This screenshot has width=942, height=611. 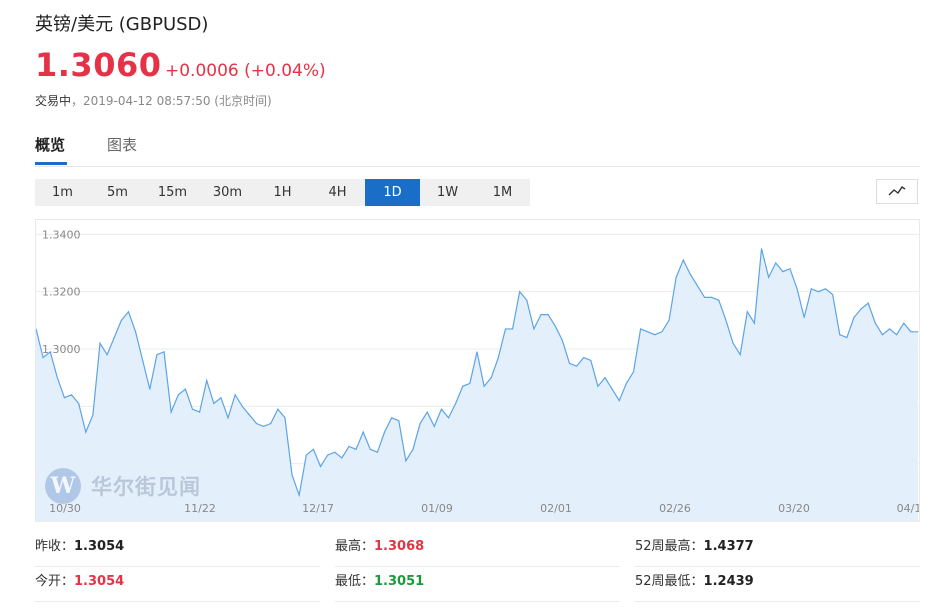 I want to click on tab-overview: 概览, so click(x=50, y=145).